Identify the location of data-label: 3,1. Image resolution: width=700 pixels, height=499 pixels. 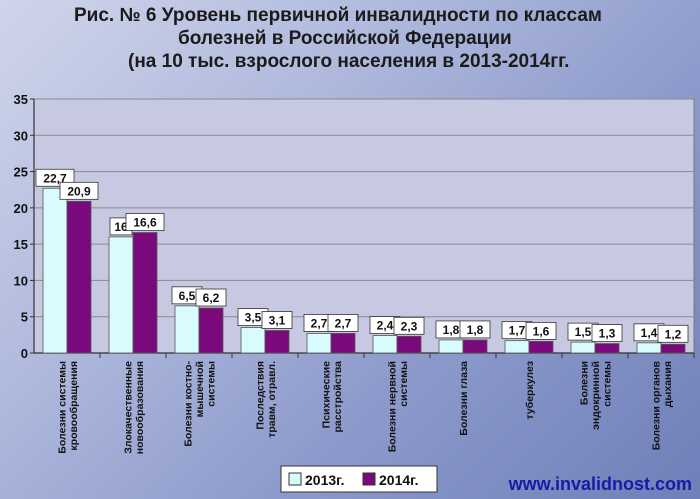
(277, 321).